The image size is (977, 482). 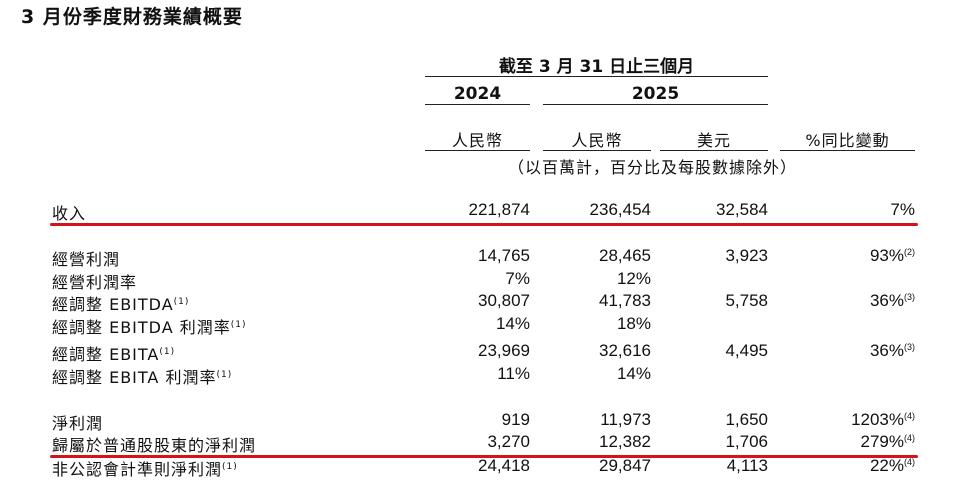 I want to click on year-2024-header: 2024, so click(x=477, y=94).